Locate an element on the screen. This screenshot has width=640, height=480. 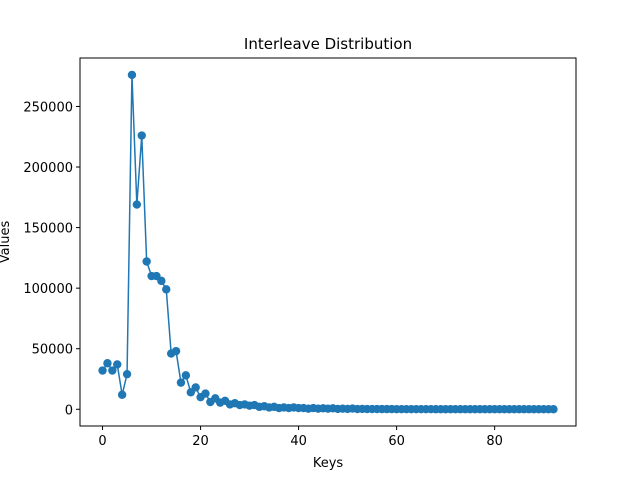
x-tick-label: 60 is located at coordinates (396, 441).